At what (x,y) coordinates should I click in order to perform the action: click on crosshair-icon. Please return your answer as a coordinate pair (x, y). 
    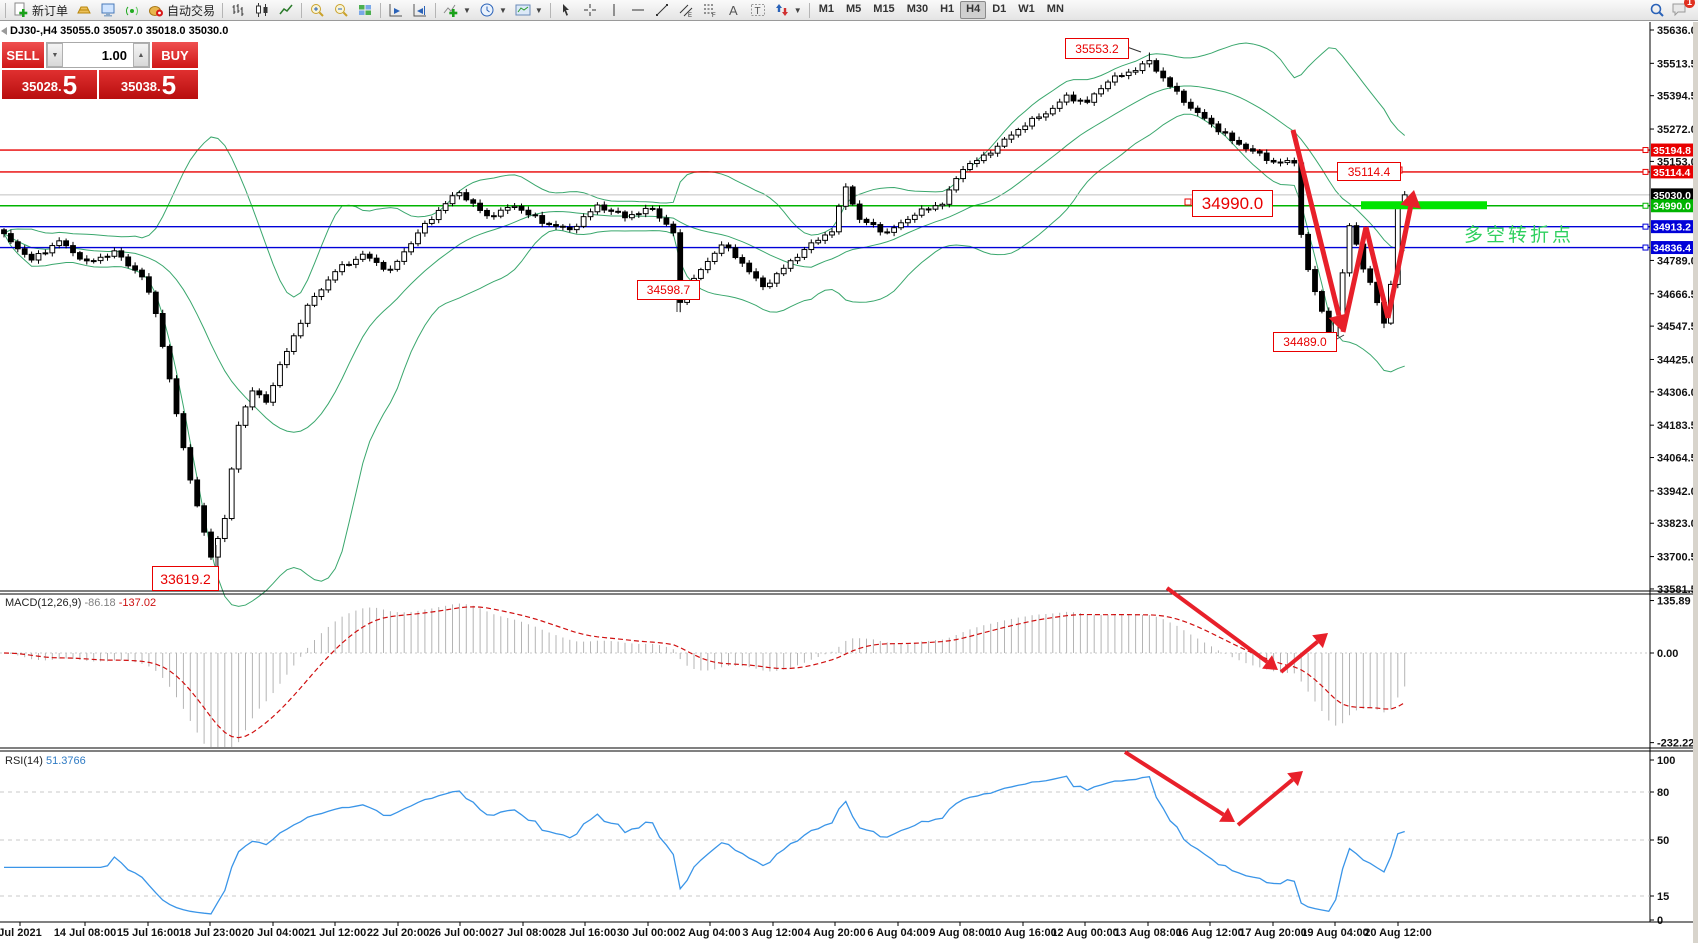
    Looking at the image, I should click on (589, 10).